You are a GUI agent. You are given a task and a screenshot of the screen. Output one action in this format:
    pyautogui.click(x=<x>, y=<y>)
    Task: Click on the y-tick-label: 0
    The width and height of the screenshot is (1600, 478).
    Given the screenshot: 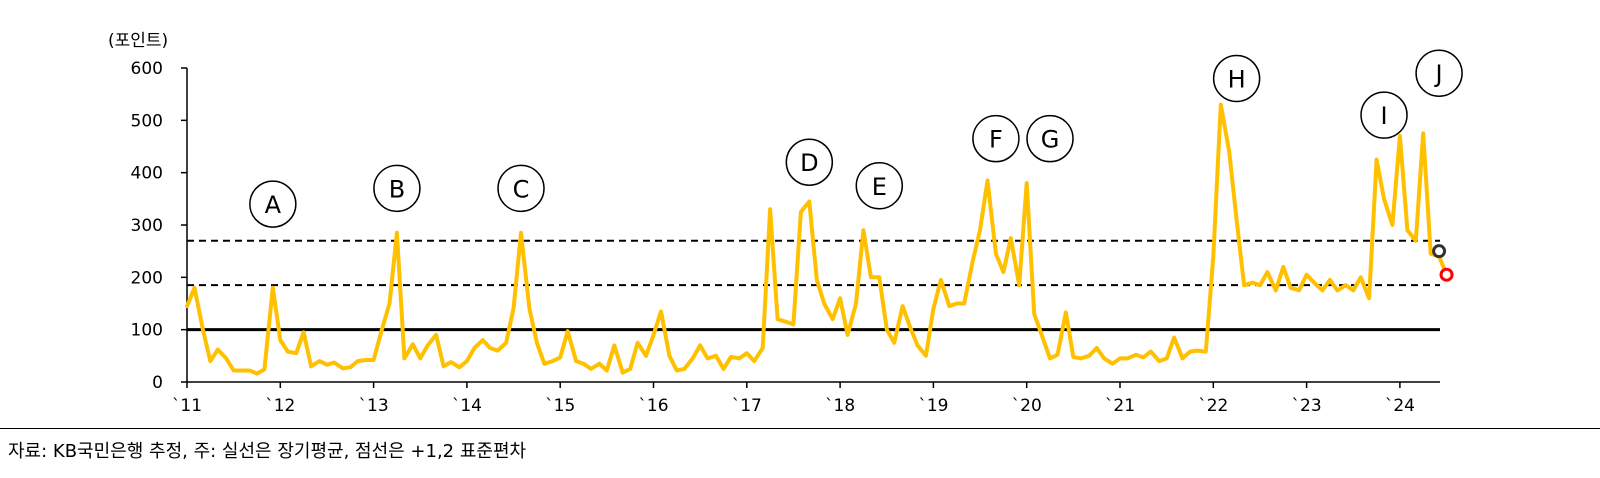 What is the action you would take?
    pyautogui.click(x=157, y=383)
    